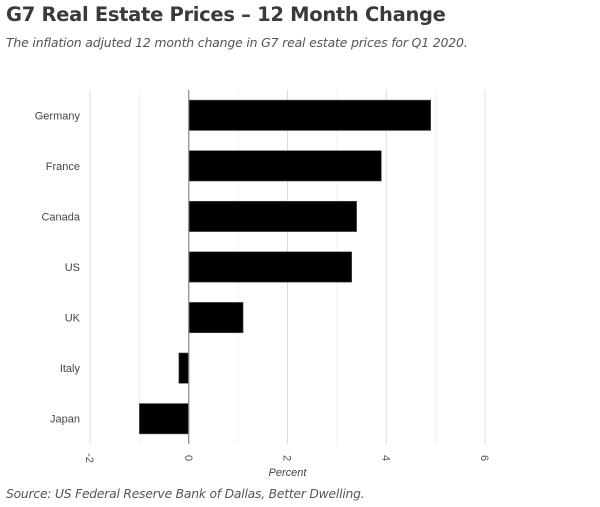 The height and width of the screenshot is (507, 600). What do you see at coordinates (58, 267) in the screenshot?
I see `category-labels: Germany France Canada US UK Italy Japan` at bounding box center [58, 267].